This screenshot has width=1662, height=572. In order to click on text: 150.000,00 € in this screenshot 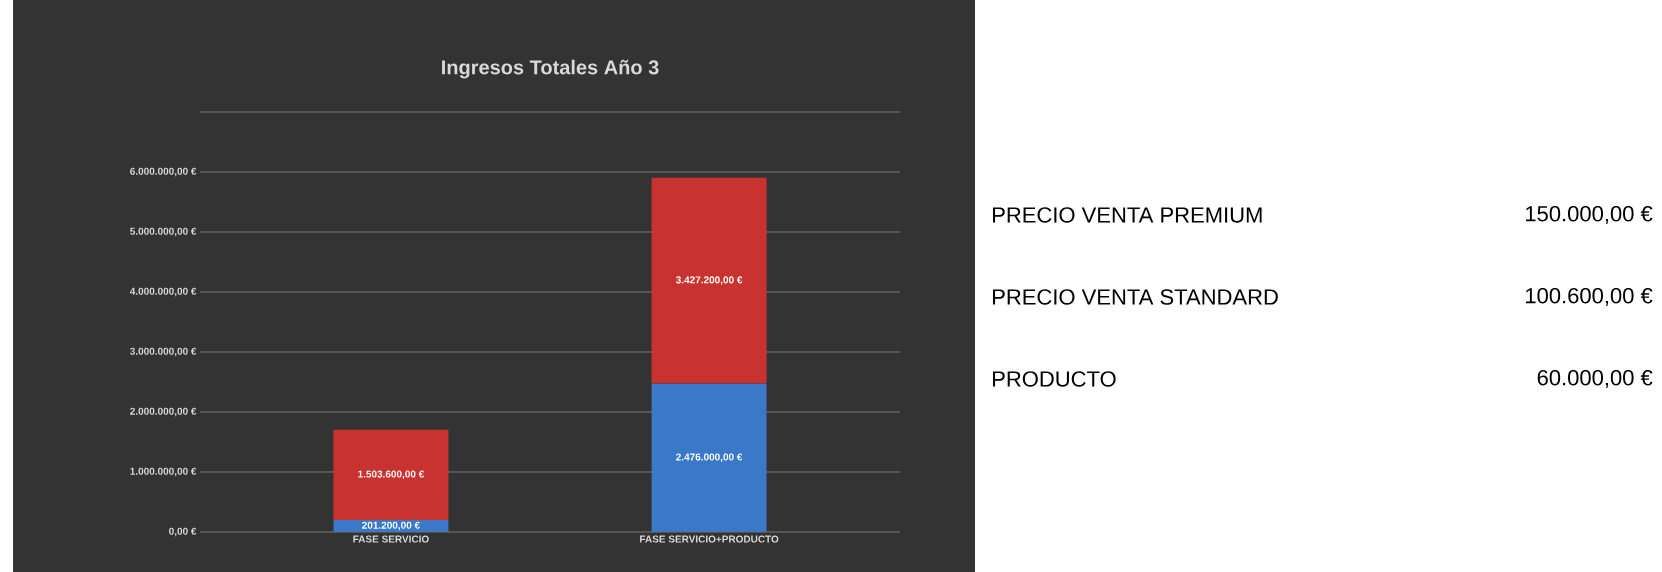, I will do `click(1589, 215)`.